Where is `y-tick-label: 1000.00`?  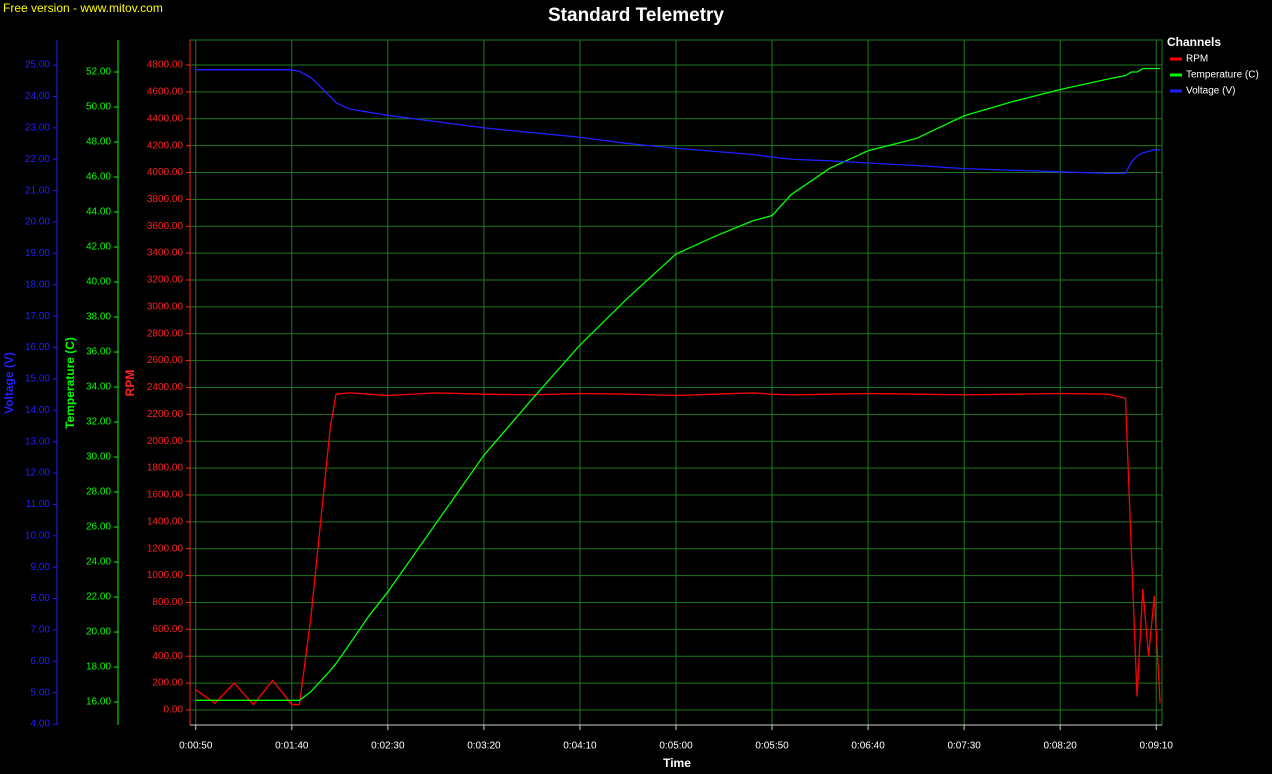
y-tick-label: 1000.00 is located at coordinates (165, 575).